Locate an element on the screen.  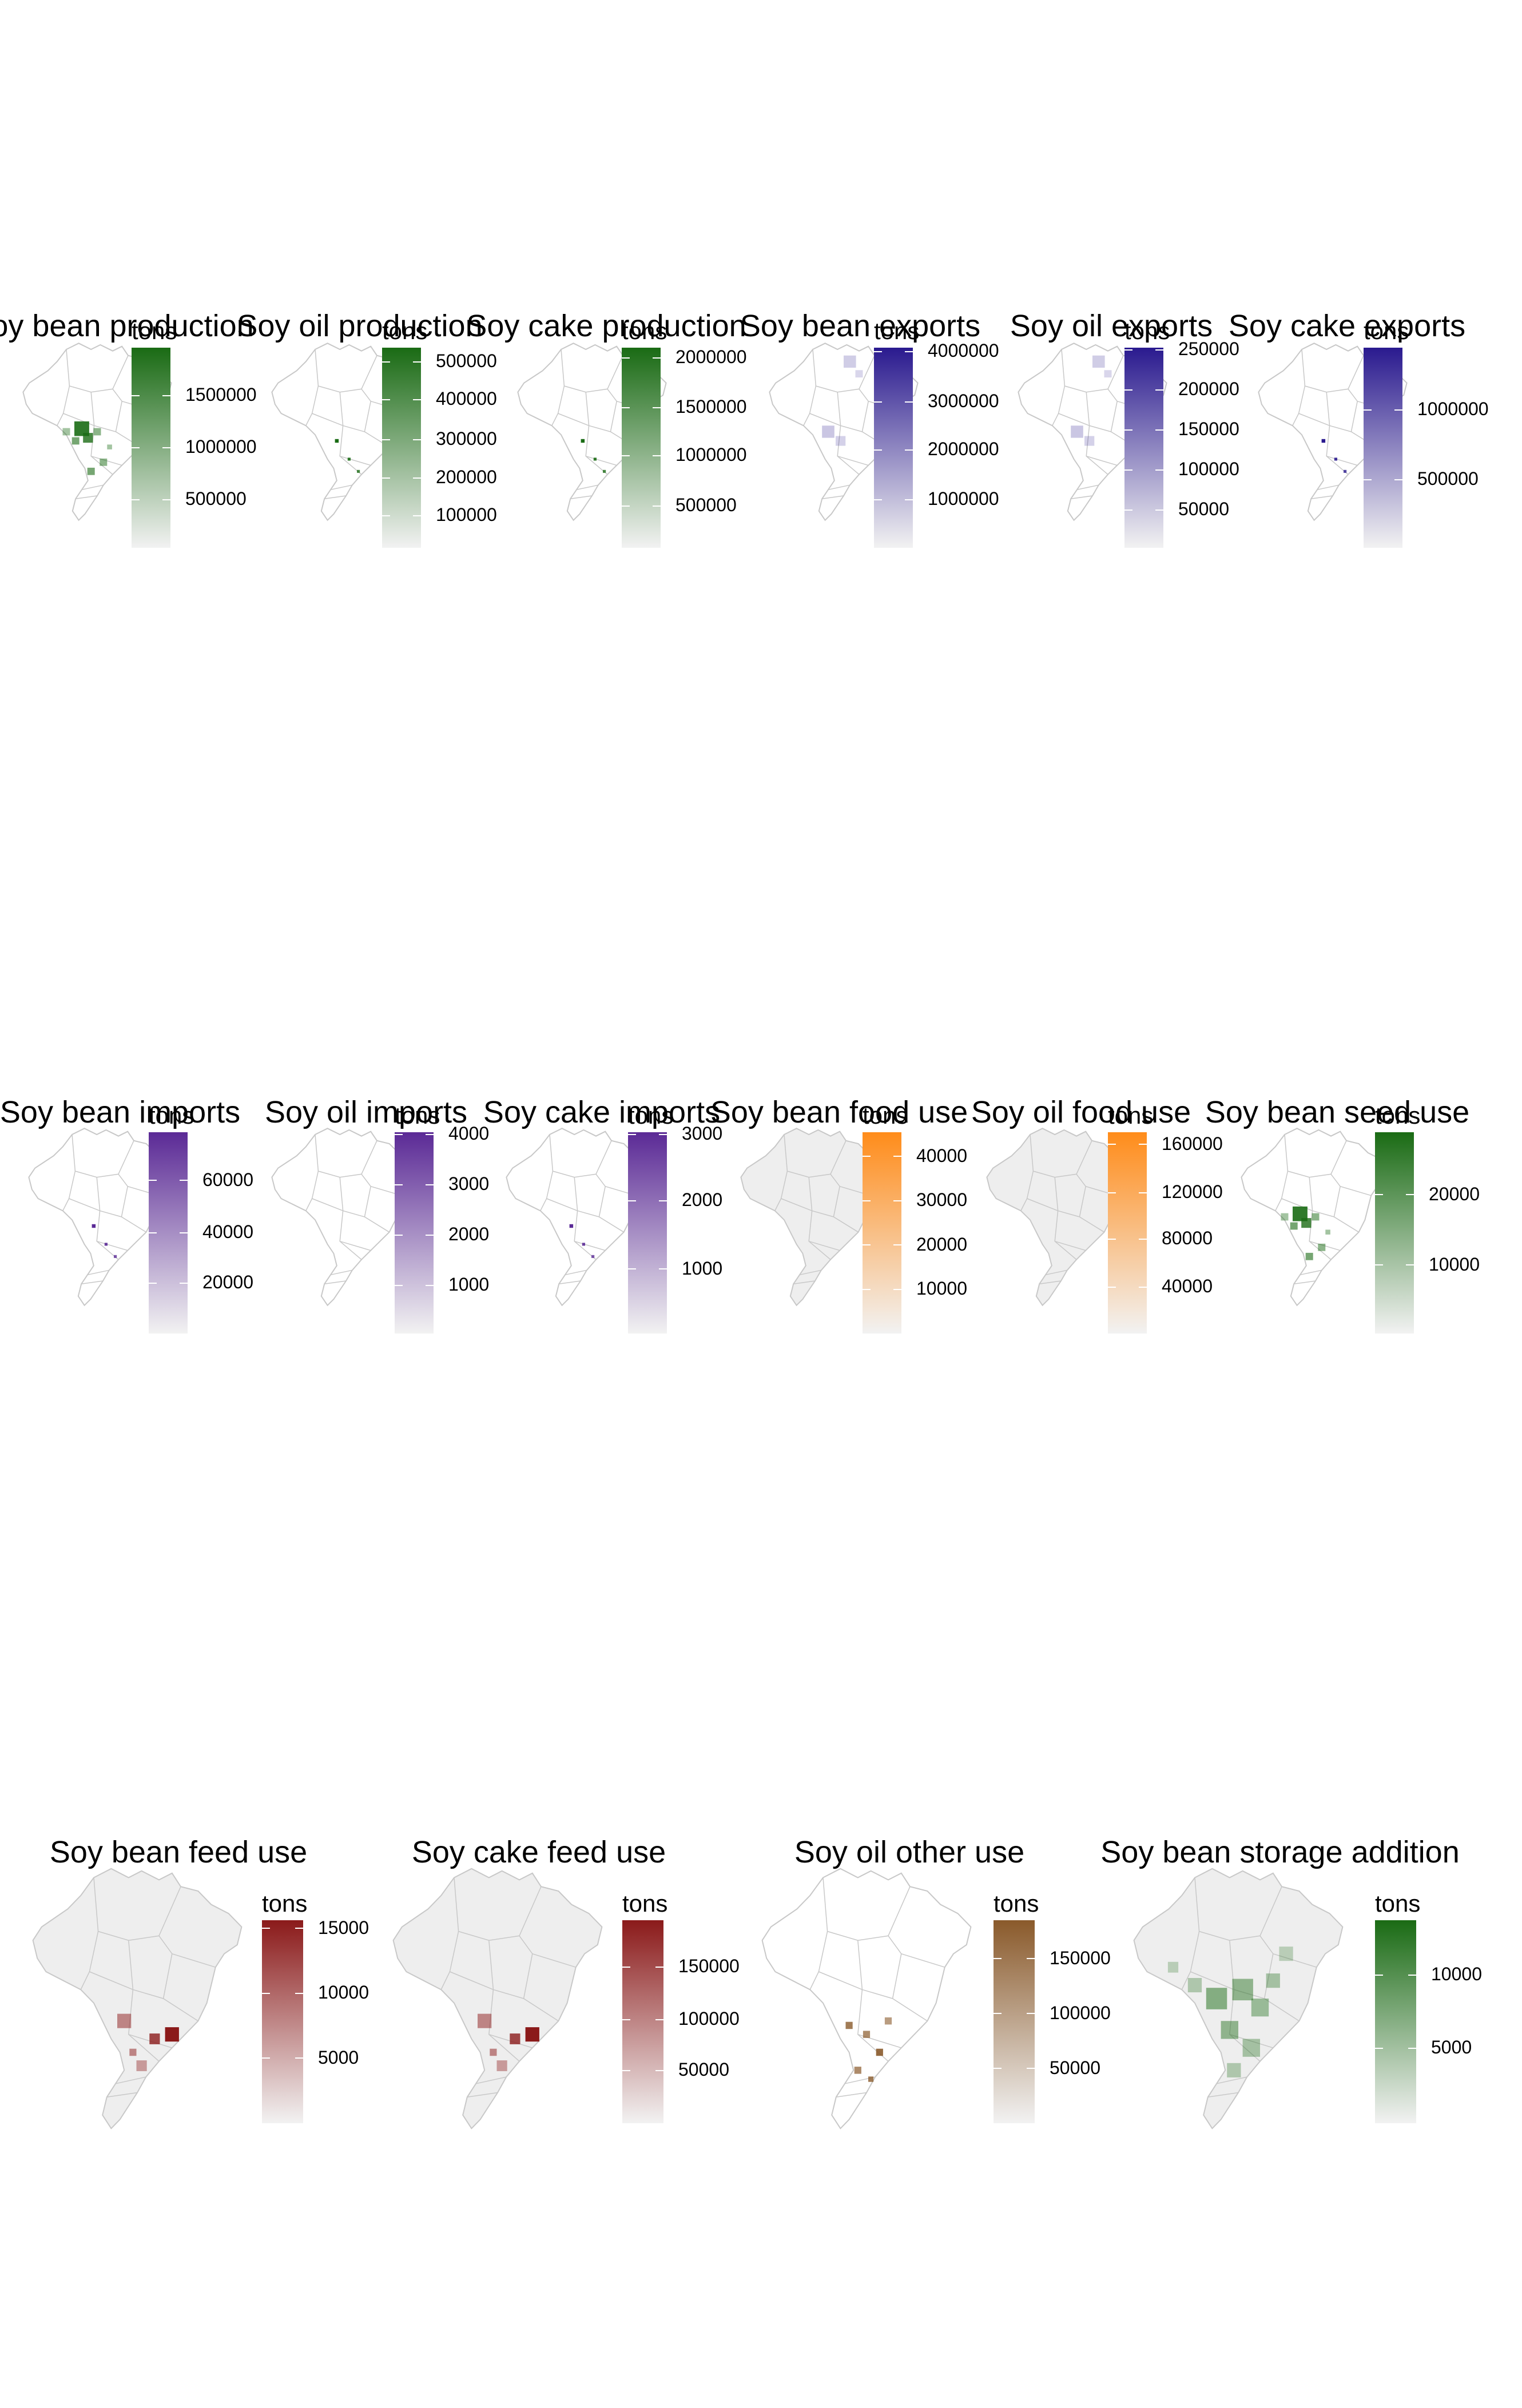
panel-title: Soy cake exports is located at coordinates (1347, 326).